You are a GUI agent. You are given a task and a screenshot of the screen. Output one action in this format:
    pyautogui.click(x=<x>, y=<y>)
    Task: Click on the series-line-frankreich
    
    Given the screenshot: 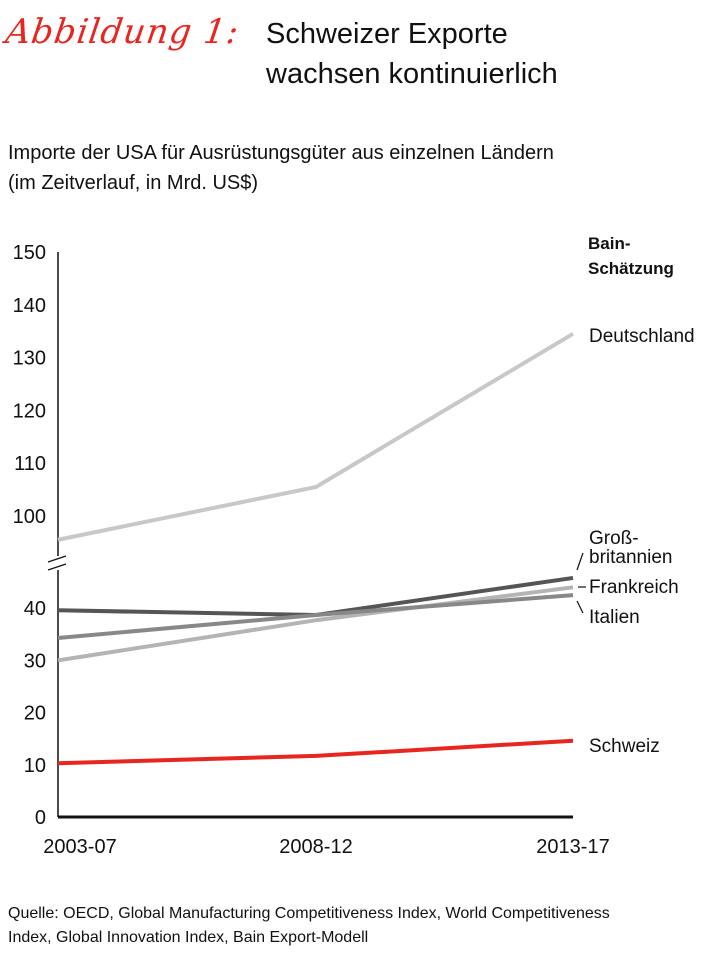 What is the action you would take?
    pyautogui.click(x=315, y=624)
    